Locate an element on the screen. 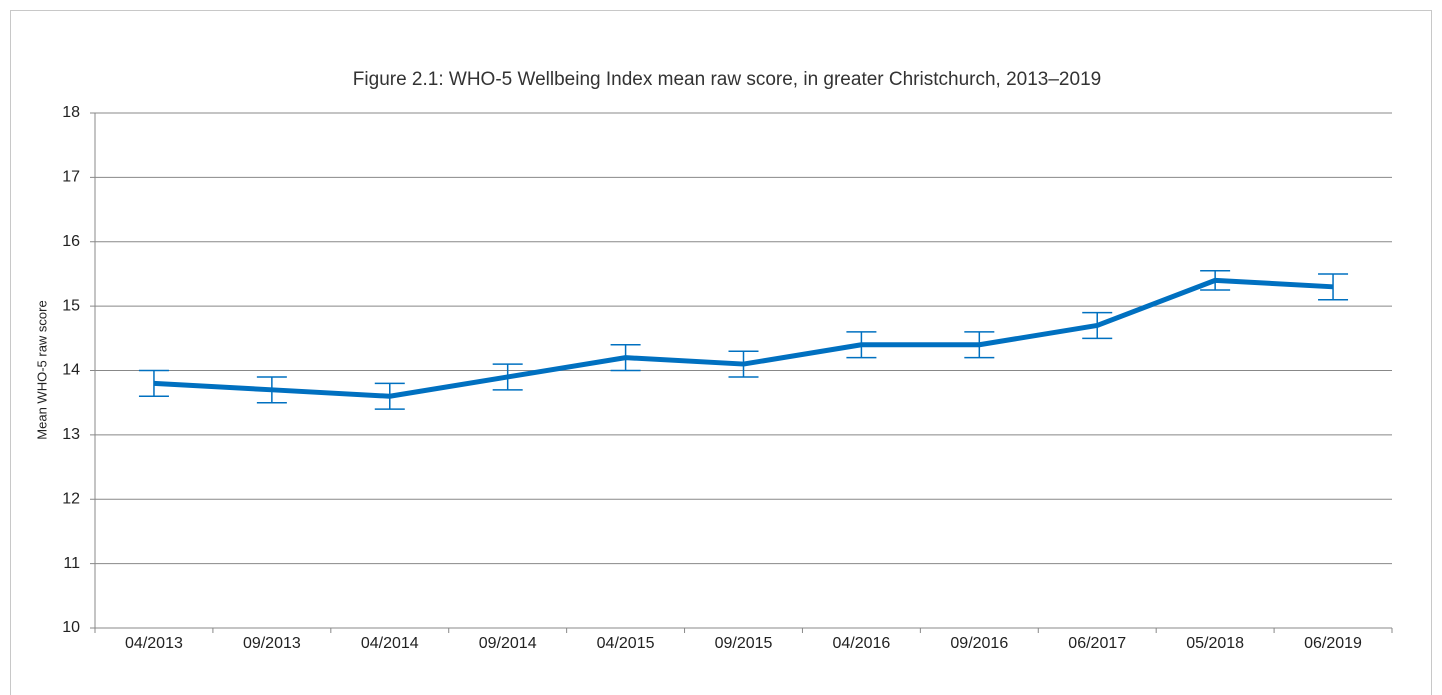 The image size is (1442, 695). y-axis-label: Mean WHO-5 raw score is located at coordinates (41, 369).